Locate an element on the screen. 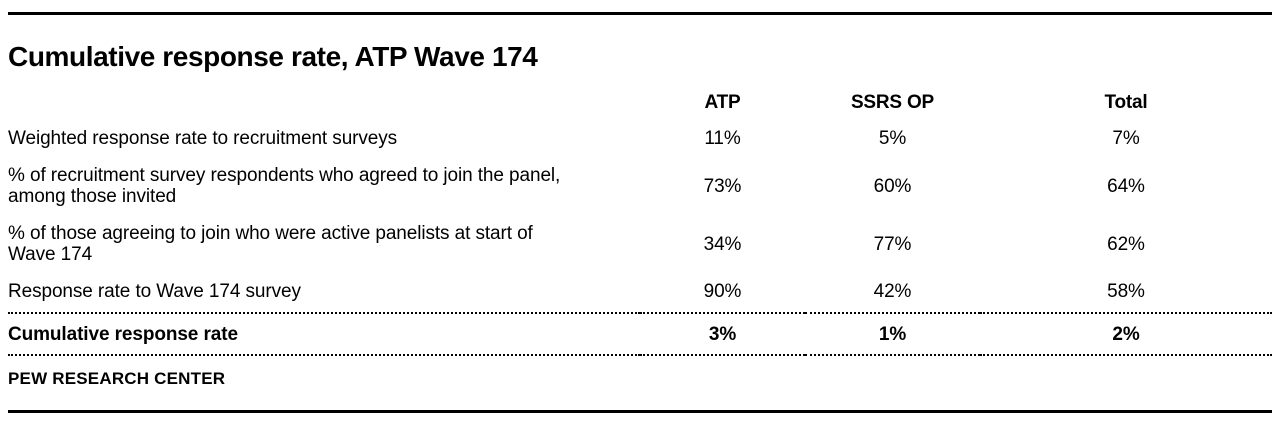 This screenshot has height=430, width=1280. row-label: Cumulative response rate is located at coordinates (324, 334).